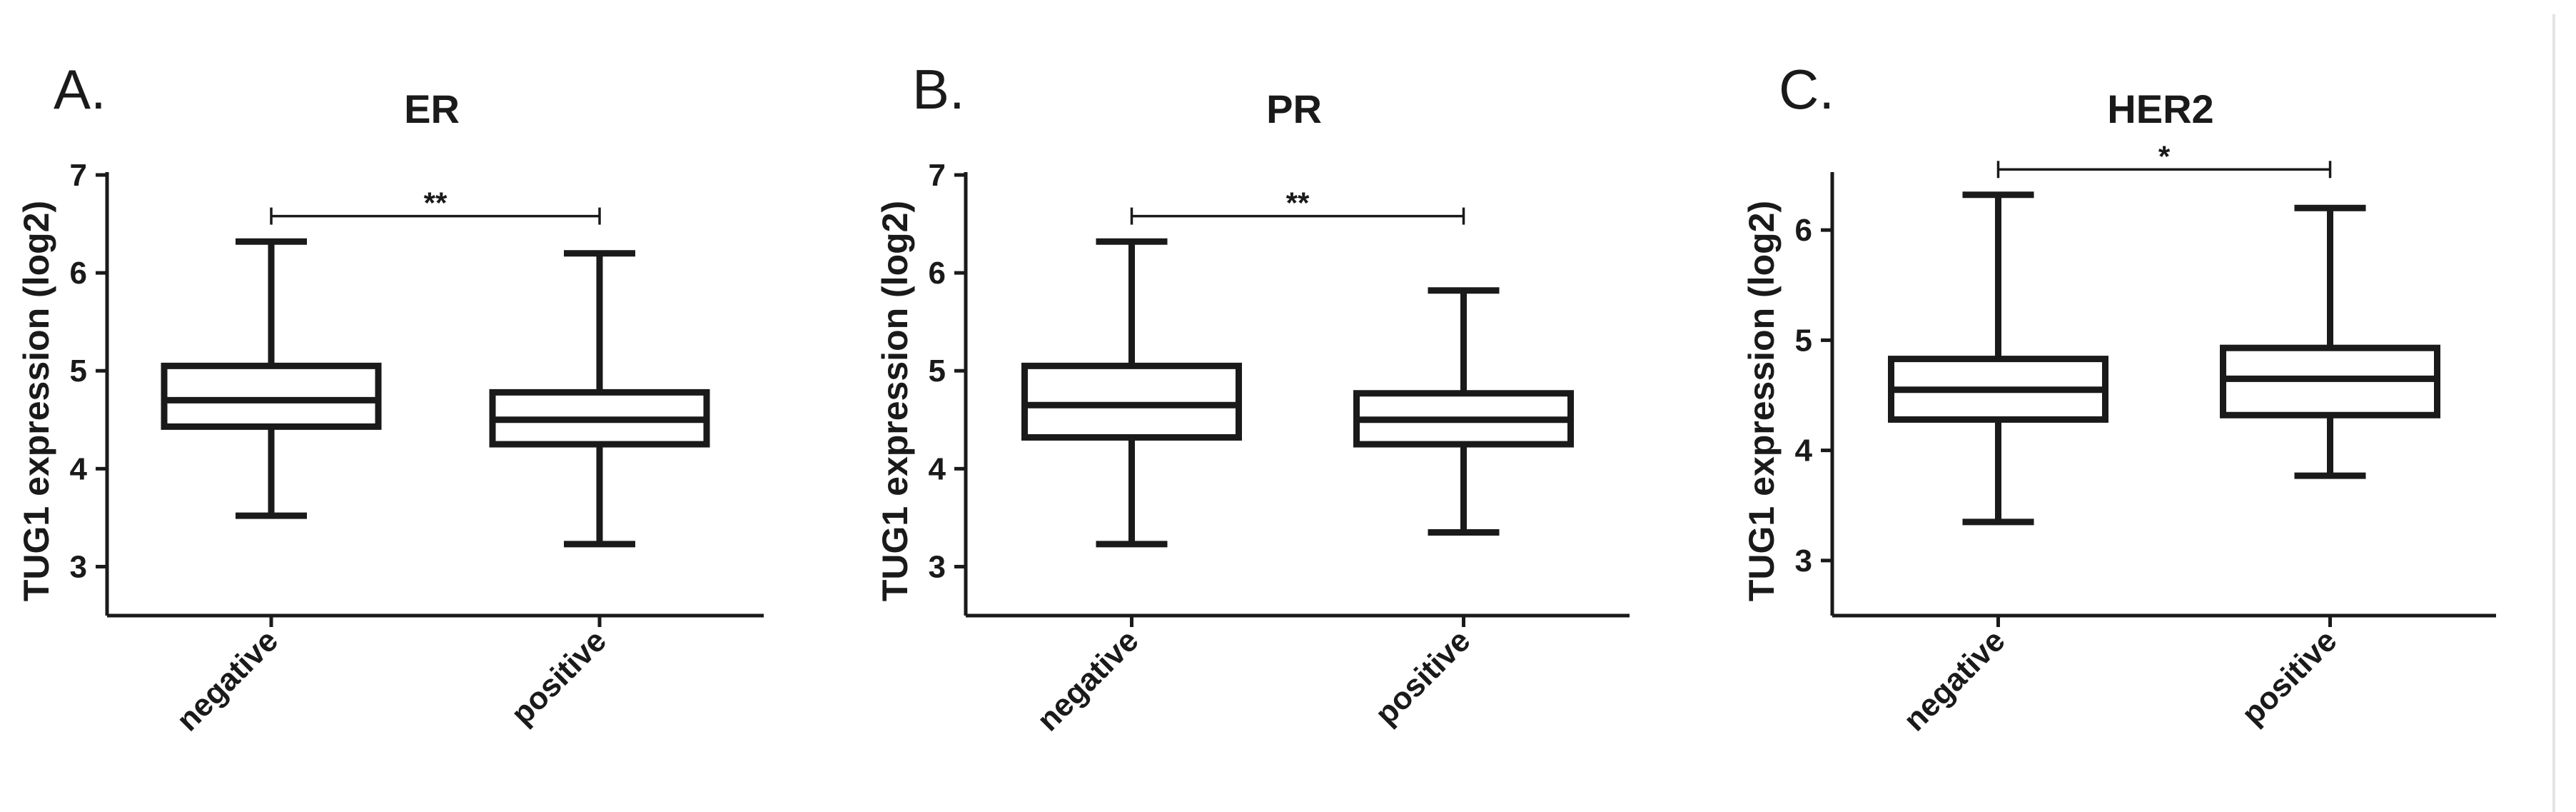 The width and height of the screenshot is (2576, 812). Describe the element at coordinates (2160, 108) in the screenshot. I see `panel-title: HER2` at that location.